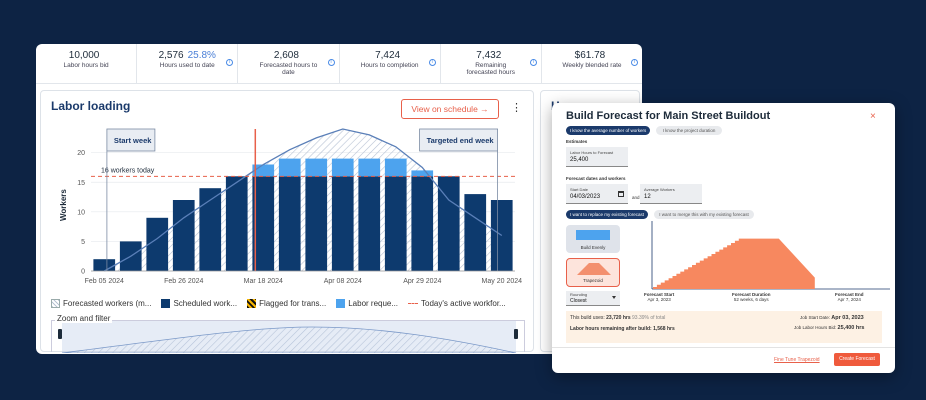 The width and height of the screenshot is (926, 400). Describe the element at coordinates (55, 303) in the screenshot. I see `forecast-swatch-icon` at that location.